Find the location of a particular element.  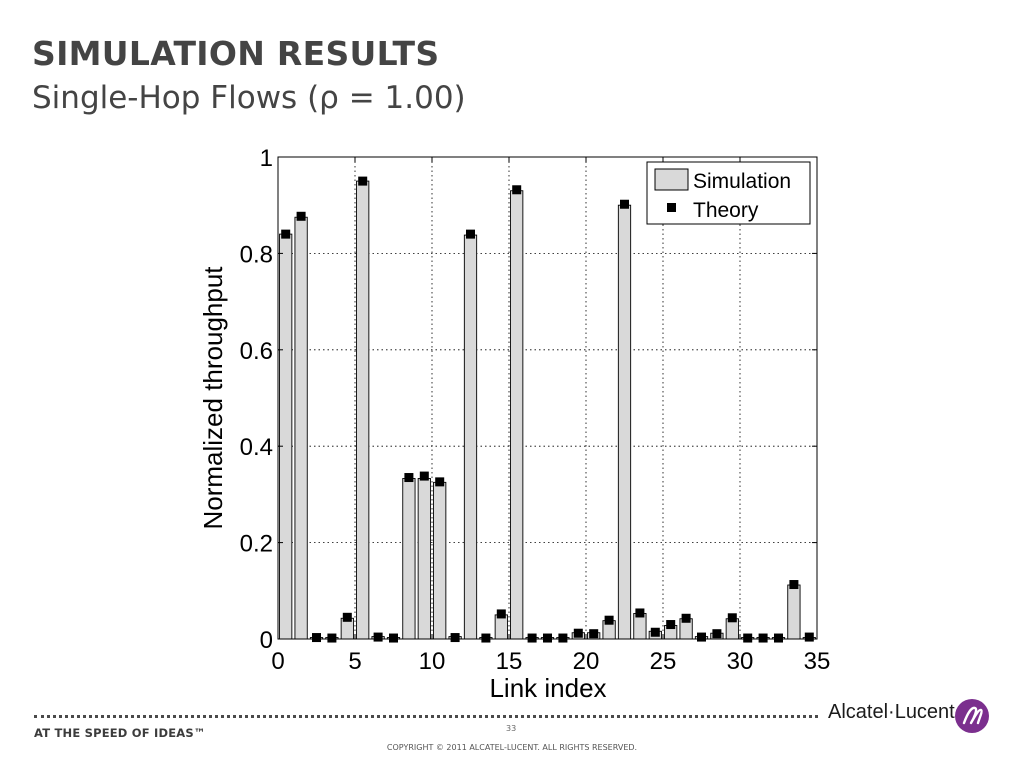

y-tick-label: 0.2 is located at coordinates (256, 544).